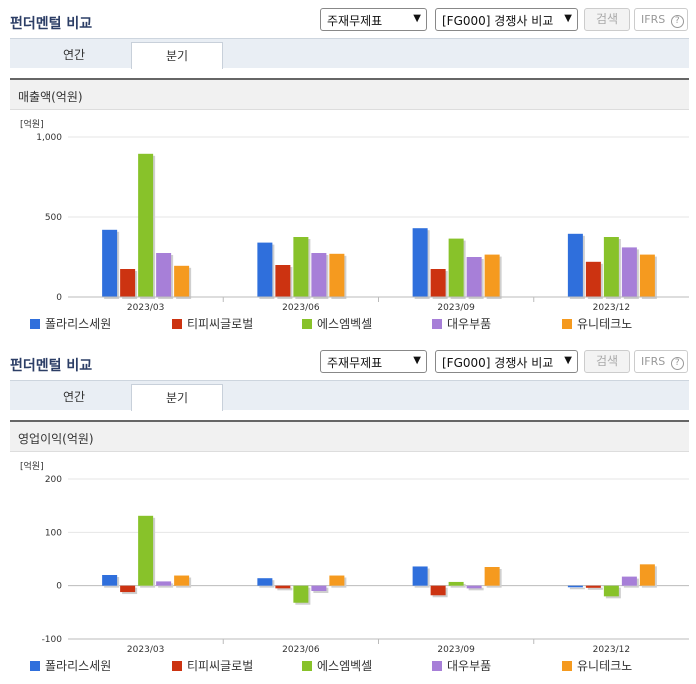 This screenshot has height=684, width=696. Describe the element at coordinates (53, 533) in the screenshot. I see `y-tick-label: 100` at that location.